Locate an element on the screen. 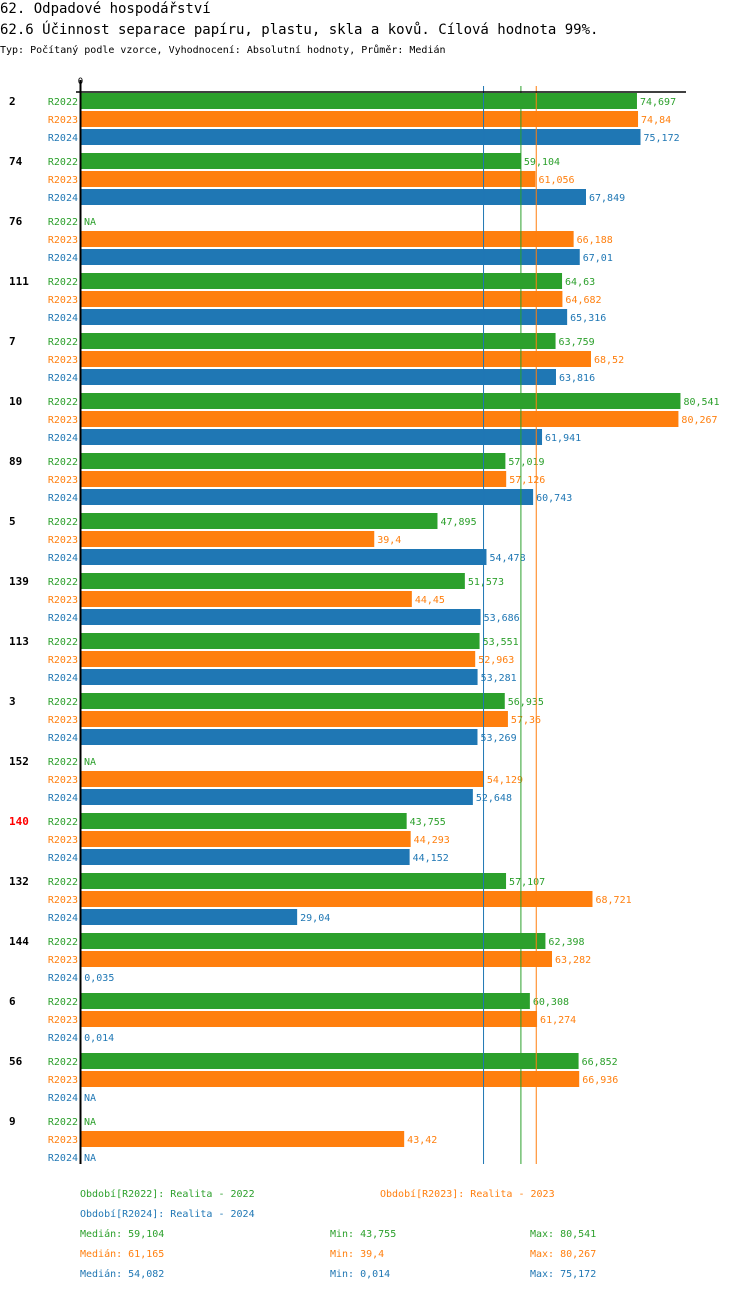 Image resolution: width=750 pixels, height=1292 pixels. category-group-6: 6 R2022 60,308 R2023 61,274 R2024 0,014 is located at coordinates (292, 1019).